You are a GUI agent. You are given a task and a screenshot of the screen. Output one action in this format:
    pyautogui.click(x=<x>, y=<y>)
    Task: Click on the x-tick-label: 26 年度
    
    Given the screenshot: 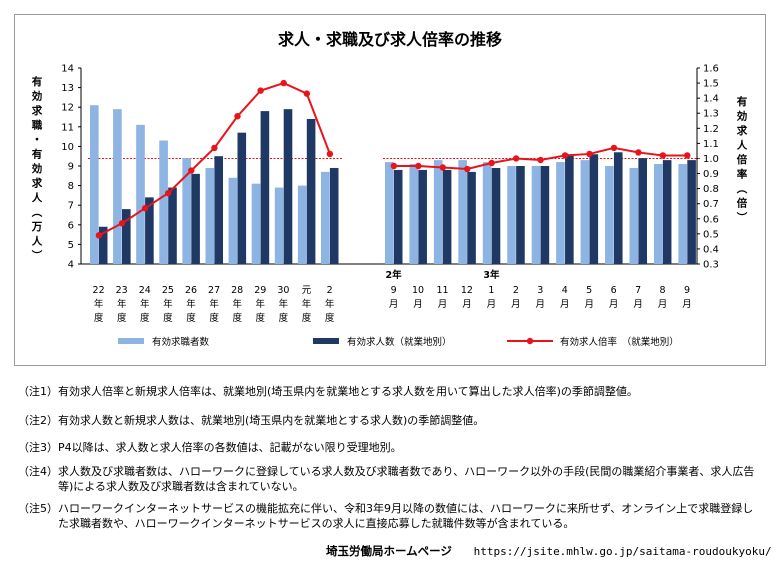 What is the action you would take?
    pyautogui.click(x=191, y=304)
    